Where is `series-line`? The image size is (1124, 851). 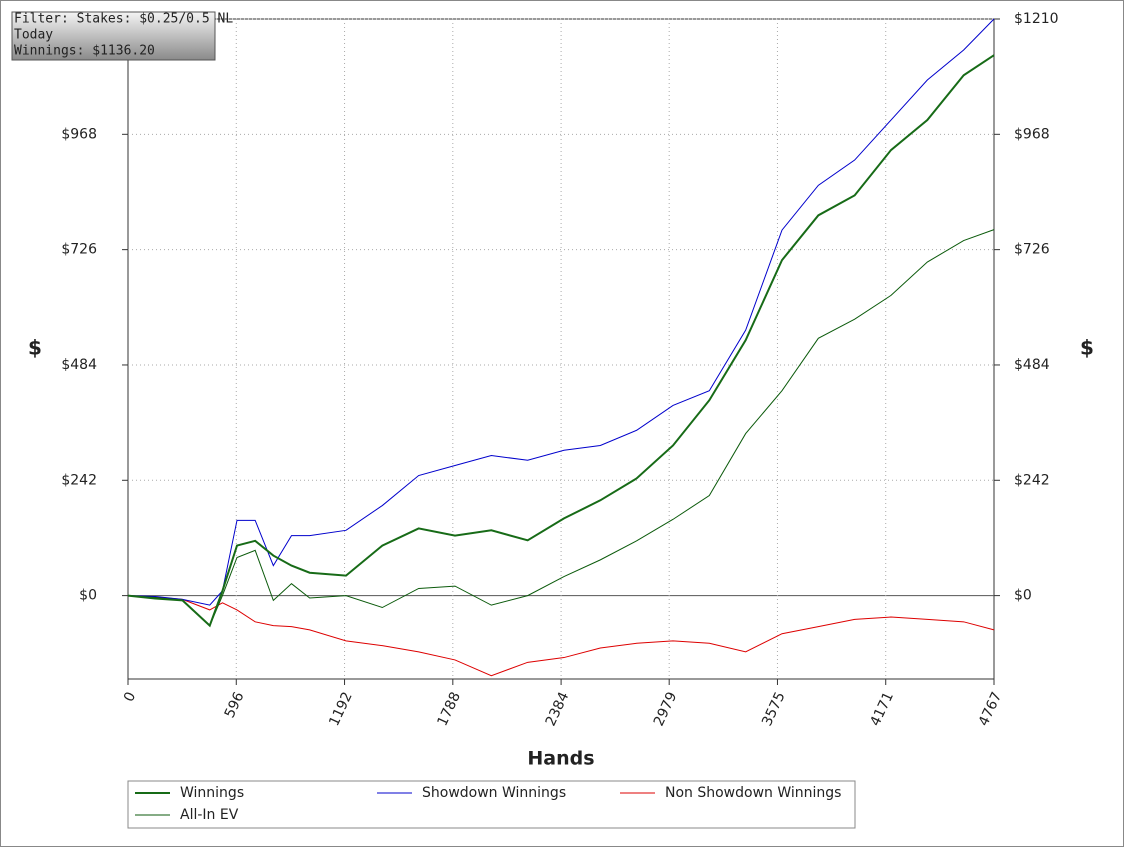 series-line is located at coordinates (561, 636).